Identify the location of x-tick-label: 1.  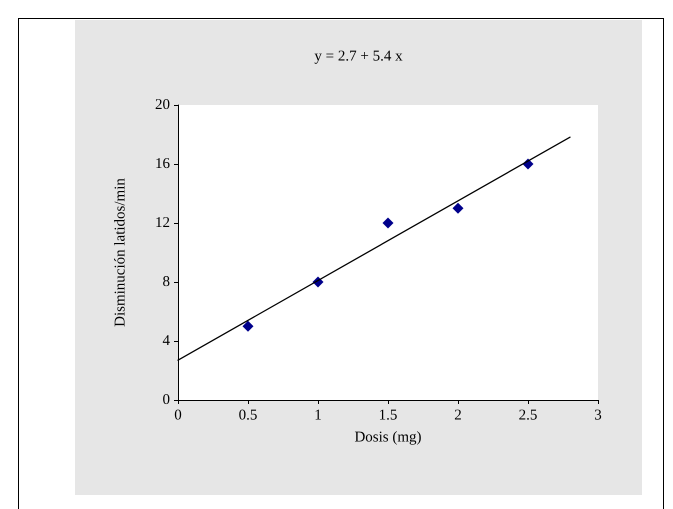
(318, 416).